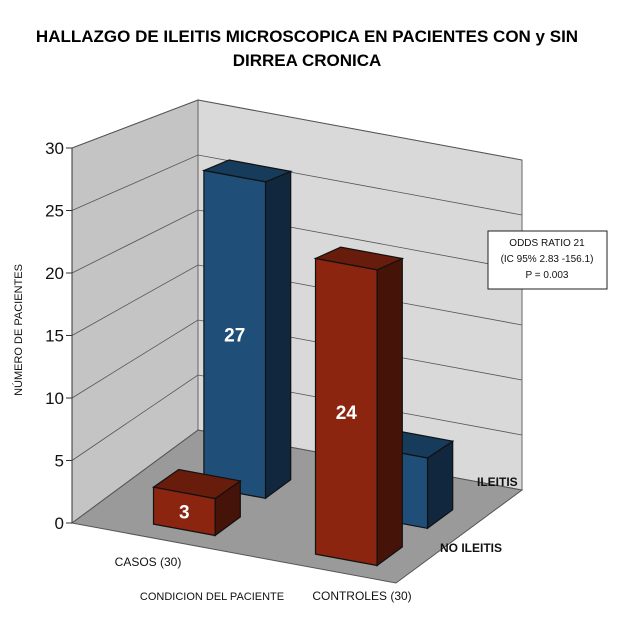 Image resolution: width=640 pixels, height=630 pixels. What do you see at coordinates (307, 60) in the screenshot?
I see `chart-title-line-2: DIRREA CRONICA` at bounding box center [307, 60].